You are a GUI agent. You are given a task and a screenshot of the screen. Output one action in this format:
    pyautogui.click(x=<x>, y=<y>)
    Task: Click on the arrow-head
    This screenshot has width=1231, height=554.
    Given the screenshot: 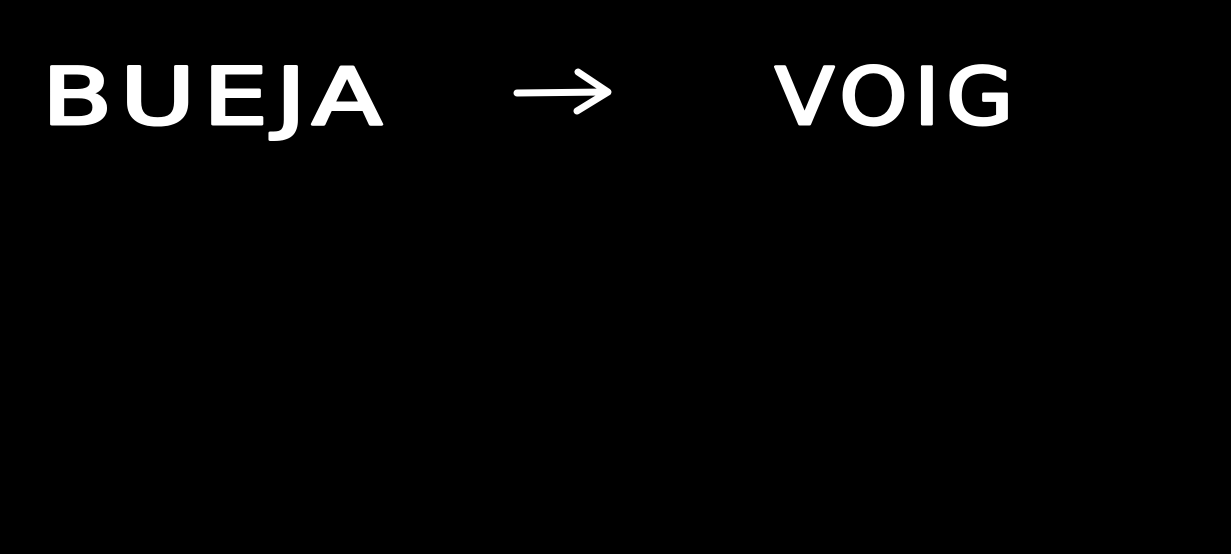 What is the action you would take?
    pyautogui.click(x=592, y=91)
    